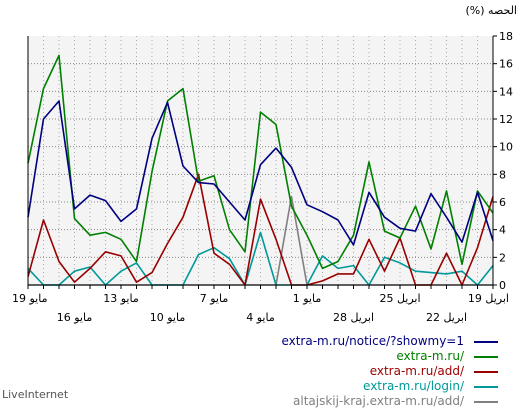 This screenshot has width=520, height=409. I want to click on y-tick-label-7: 14, so click(506, 91).